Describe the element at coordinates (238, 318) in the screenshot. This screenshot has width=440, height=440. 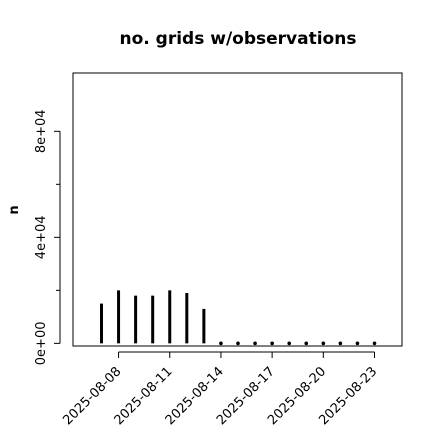
I see `bars` at that location.